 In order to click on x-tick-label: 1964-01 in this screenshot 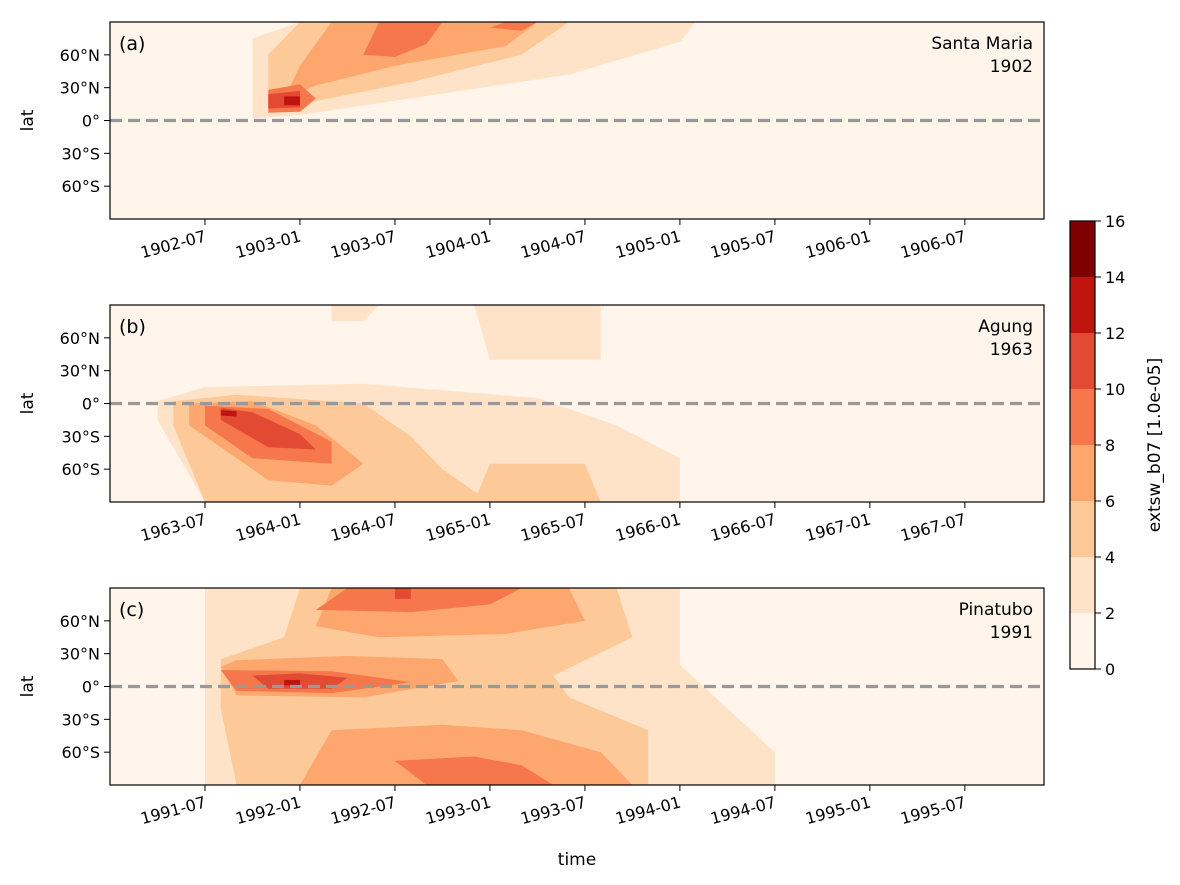, I will do `click(268, 528)`.